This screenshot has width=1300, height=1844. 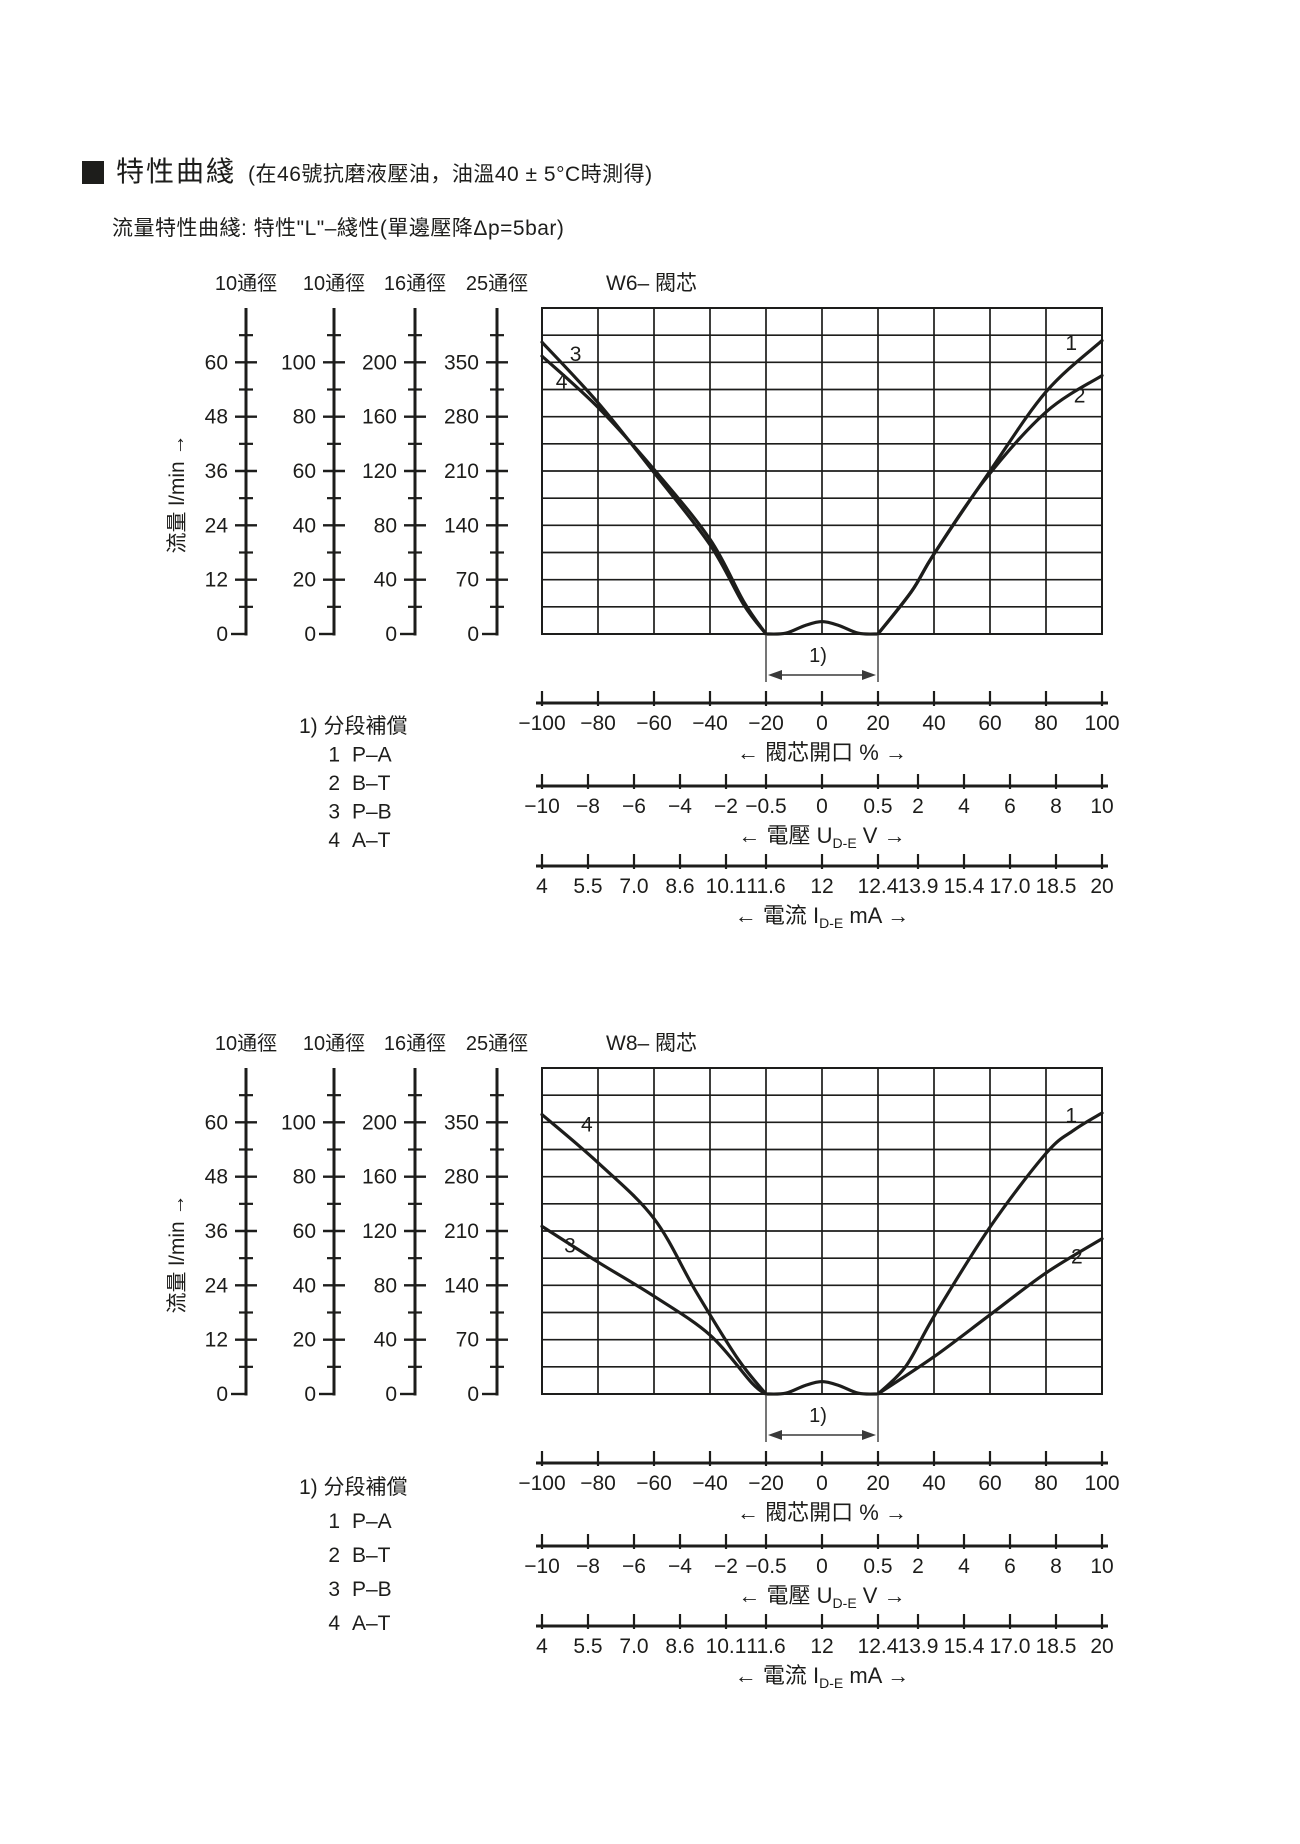 What do you see at coordinates (461, 1122) in the screenshot?
I see `scale-tick-label: 350` at bounding box center [461, 1122].